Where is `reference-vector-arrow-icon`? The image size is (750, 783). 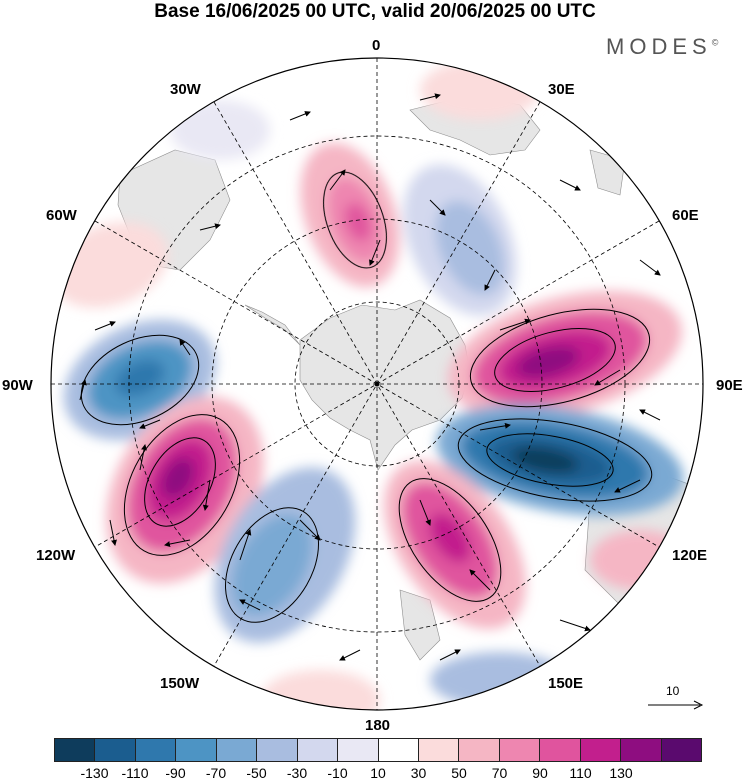 reference-vector-arrow-icon is located at coordinates (676, 705).